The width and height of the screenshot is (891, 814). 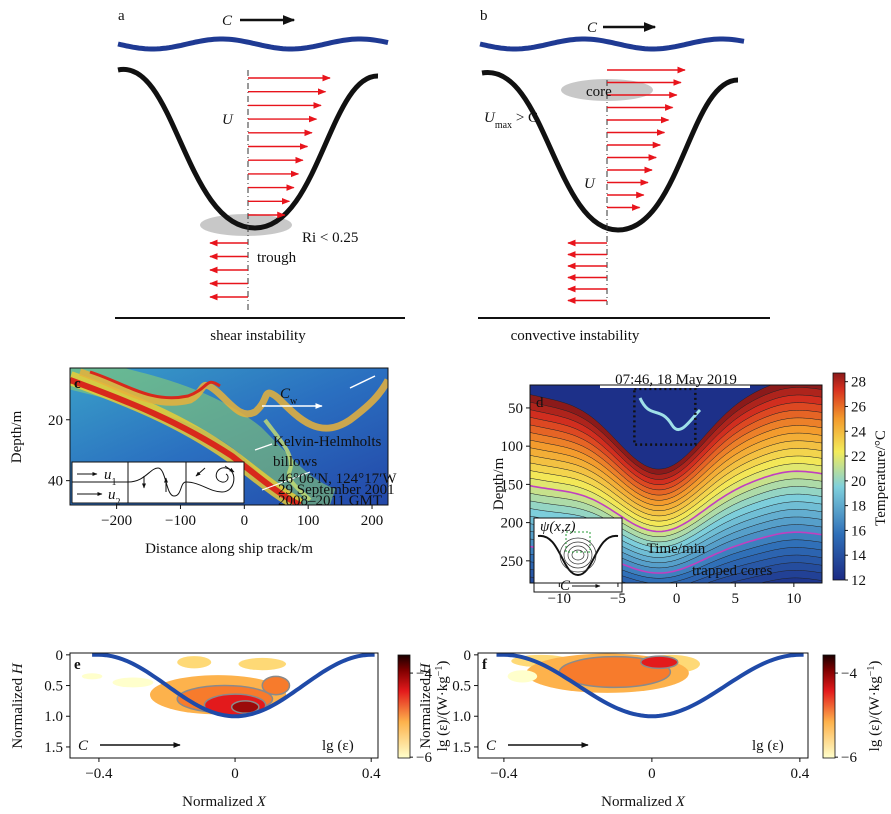 I want to click on x-axis-label-part: Normalized, so click(x=219, y=802).